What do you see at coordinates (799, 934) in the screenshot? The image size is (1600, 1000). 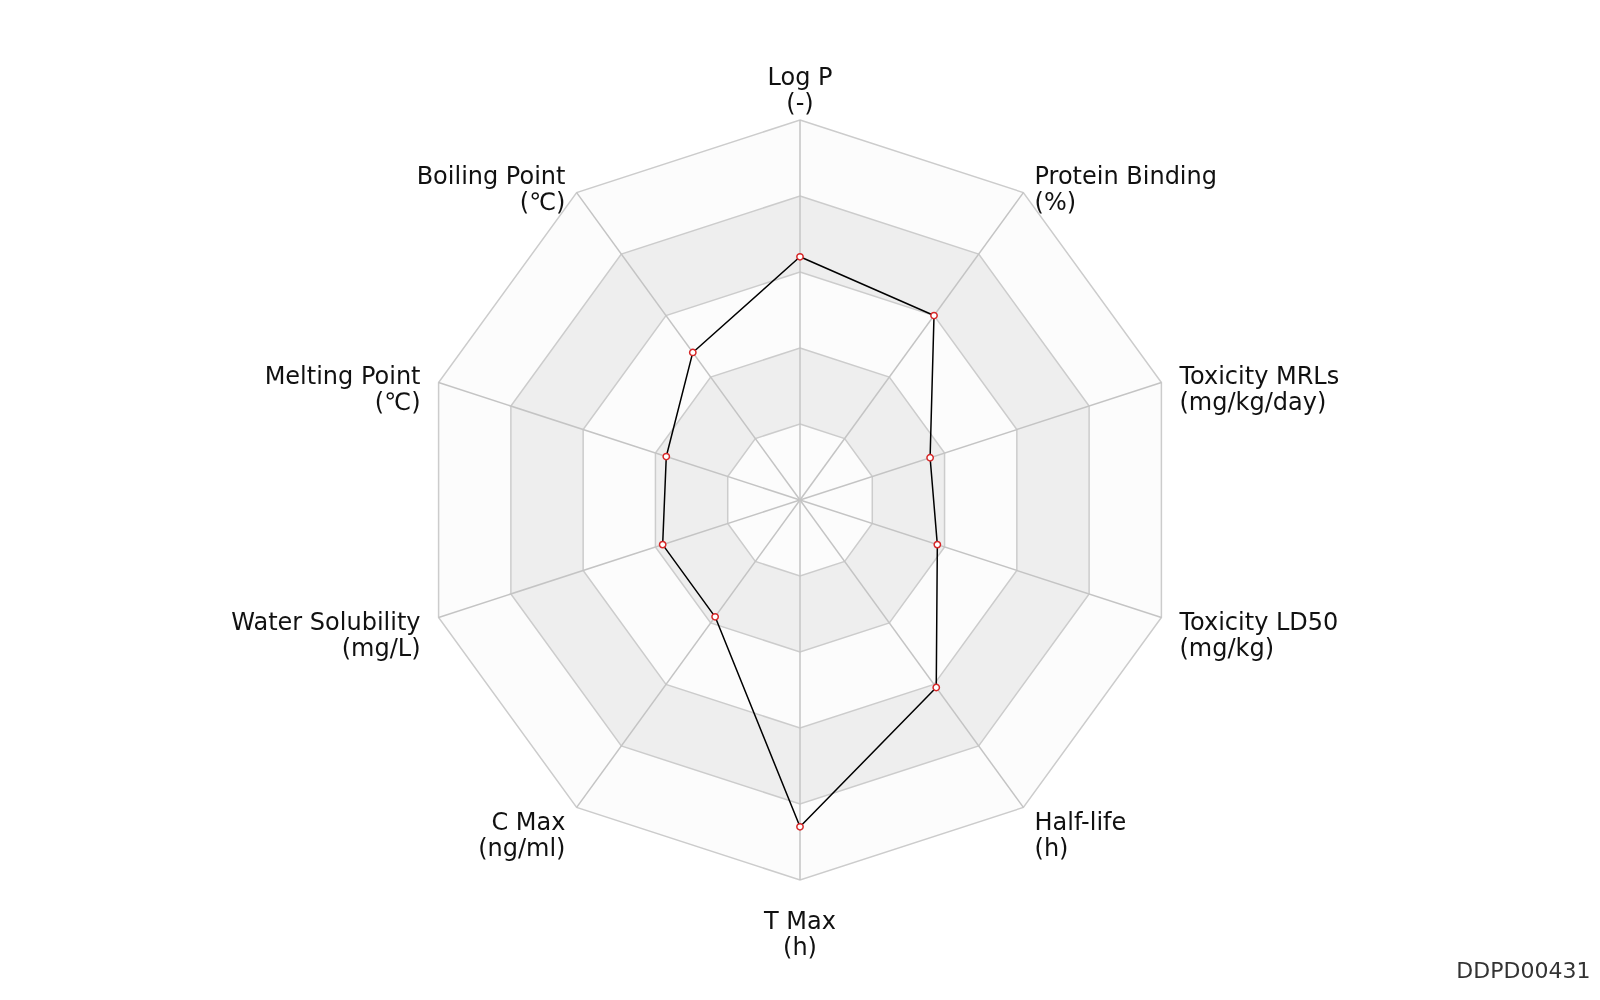 I see `spoke-label: T Max (h)` at bounding box center [799, 934].